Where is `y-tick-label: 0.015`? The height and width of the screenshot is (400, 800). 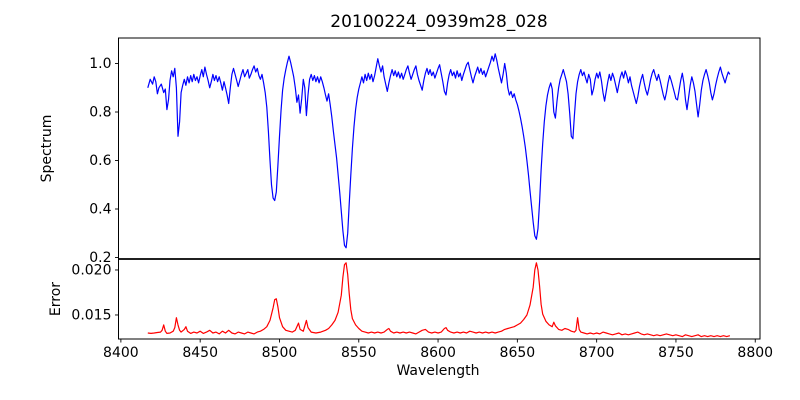
y-tick-label: 0.015 is located at coordinates (91, 315).